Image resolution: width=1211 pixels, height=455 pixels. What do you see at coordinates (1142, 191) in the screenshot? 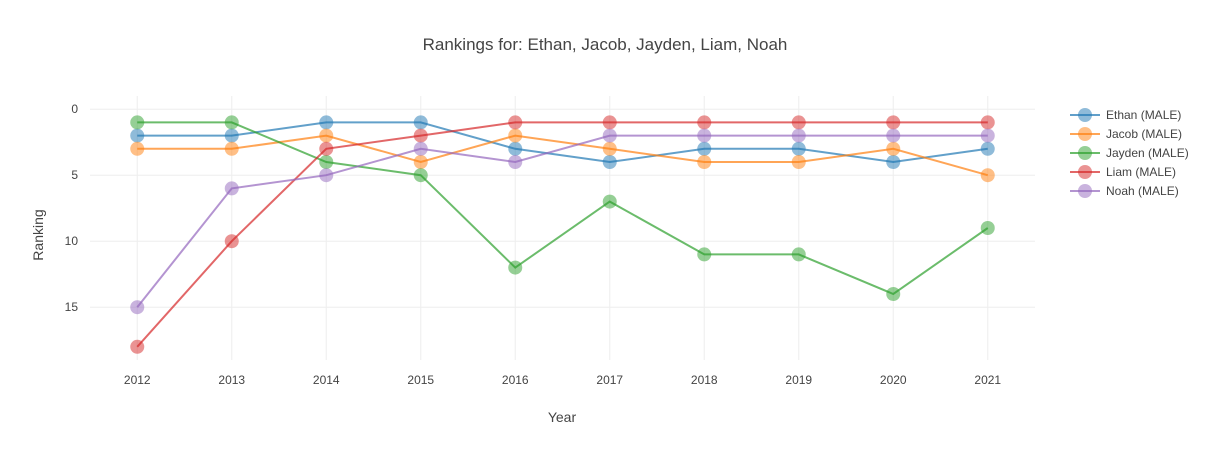
I see `legend-label: Noah (MALE)` at bounding box center [1142, 191].